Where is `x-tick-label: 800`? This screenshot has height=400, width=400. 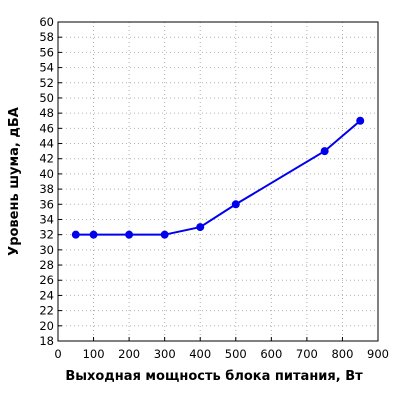 x-tick-label: 800 is located at coordinates (342, 354).